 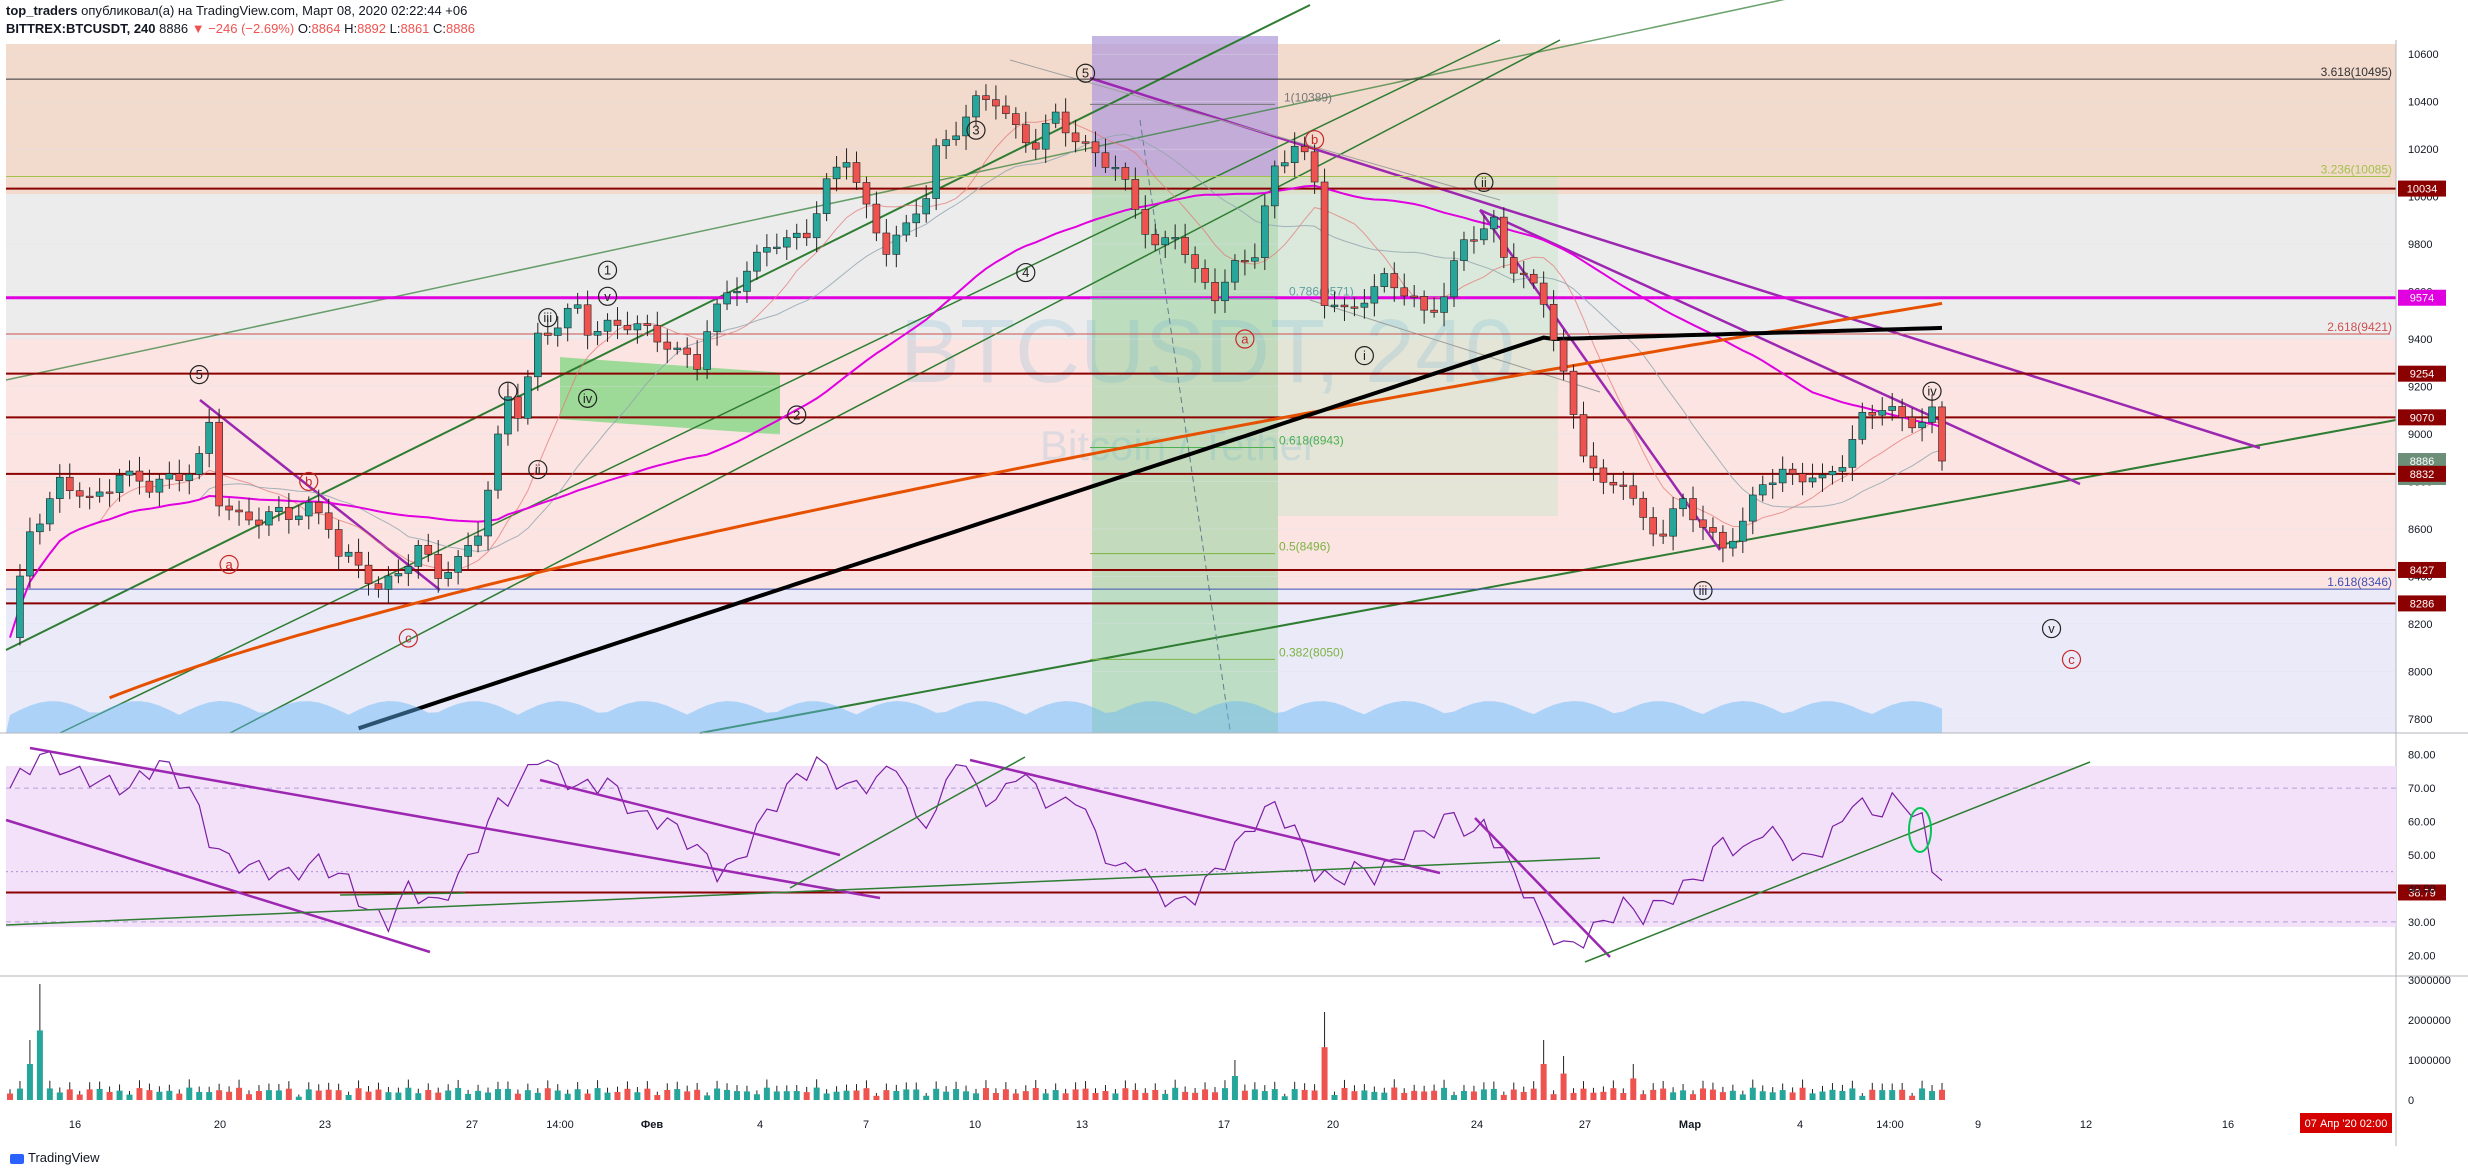 I want to click on y-tick-label: 9400, so click(x=2420, y=340).